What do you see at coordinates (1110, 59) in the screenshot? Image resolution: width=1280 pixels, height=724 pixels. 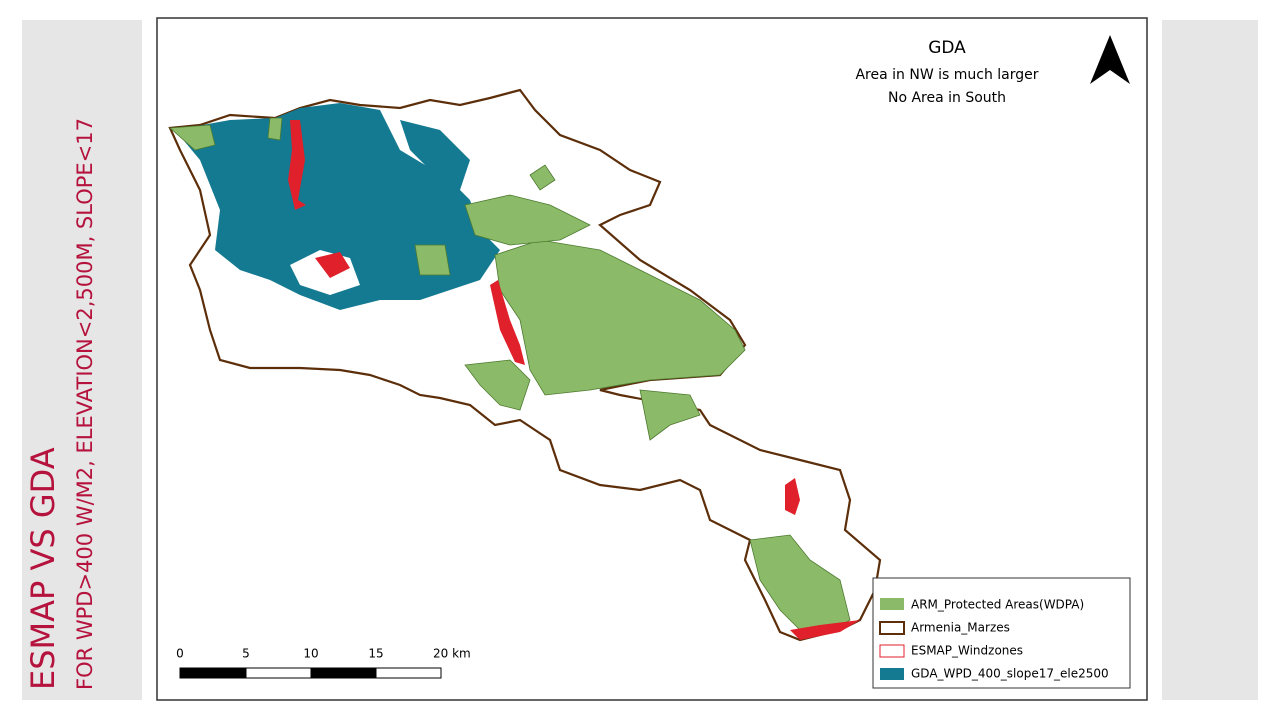 I see `north-arrow` at bounding box center [1110, 59].